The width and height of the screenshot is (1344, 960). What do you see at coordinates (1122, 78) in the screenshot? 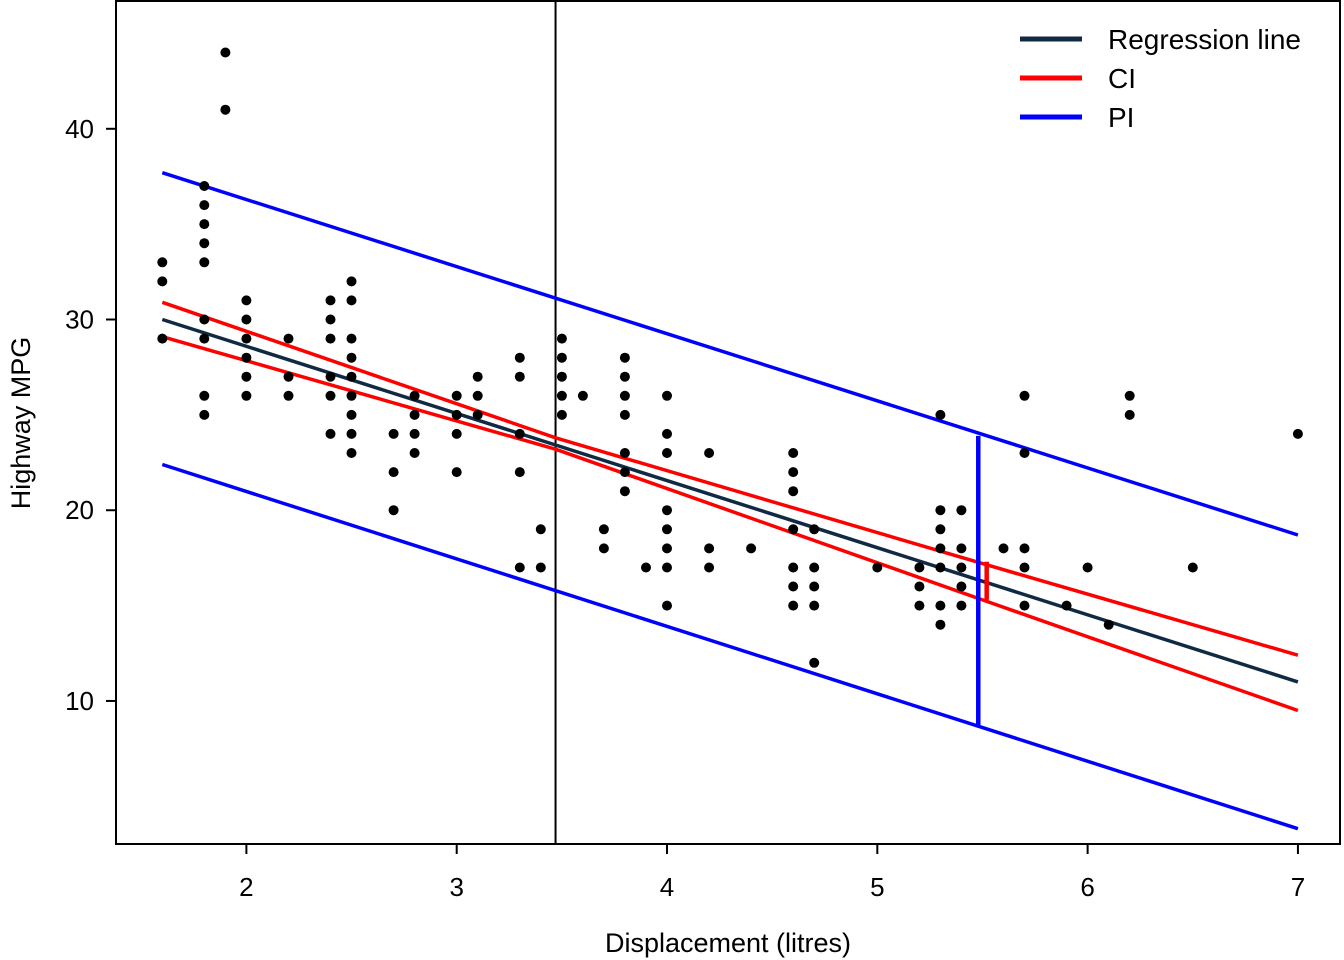
I see `legend-label: CI` at bounding box center [1122, 78].